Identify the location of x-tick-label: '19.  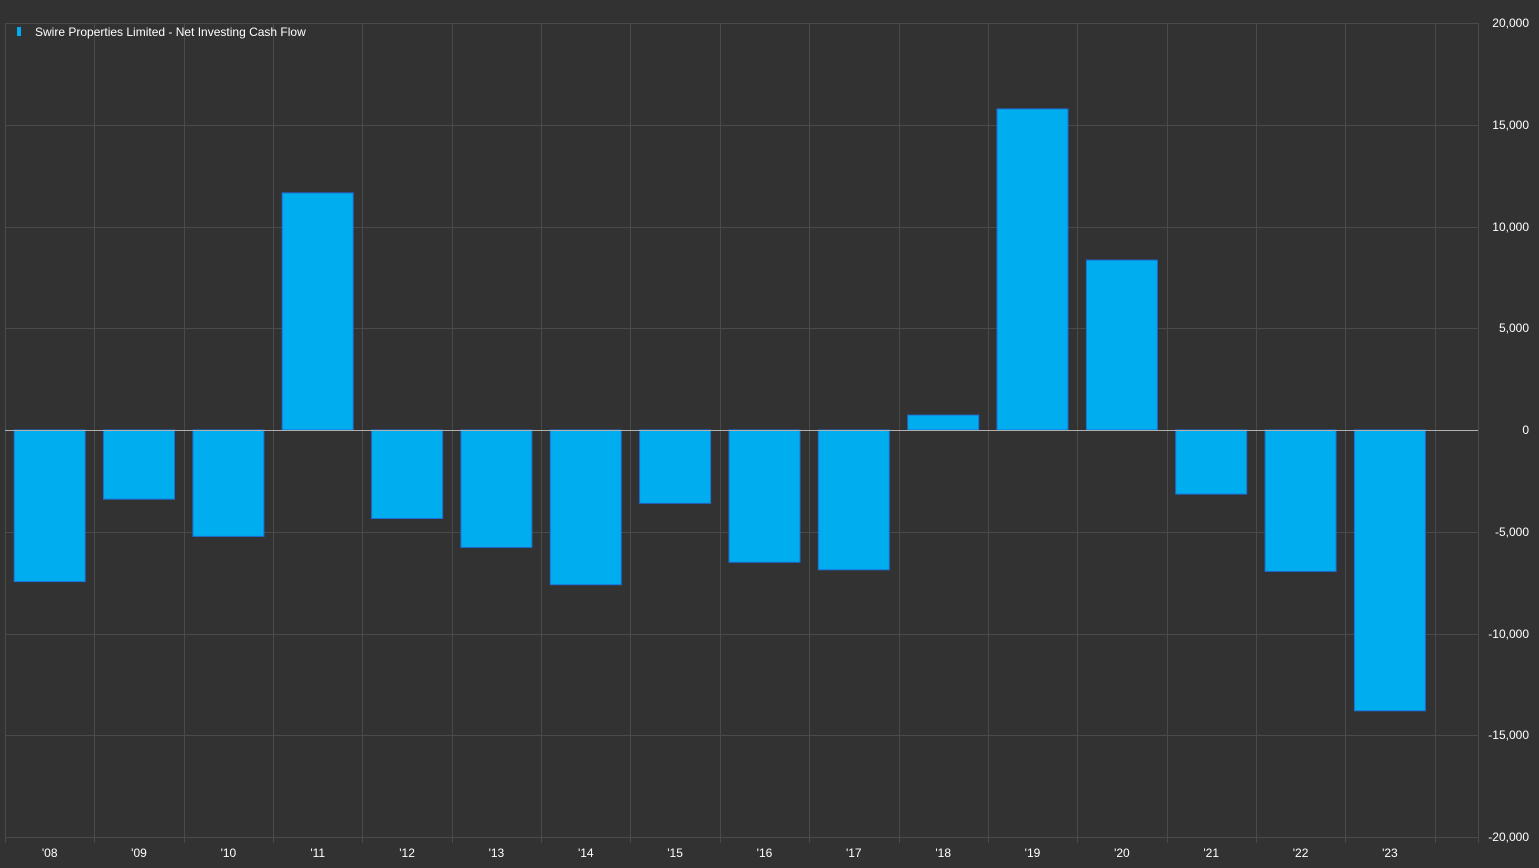
(1033, 853).